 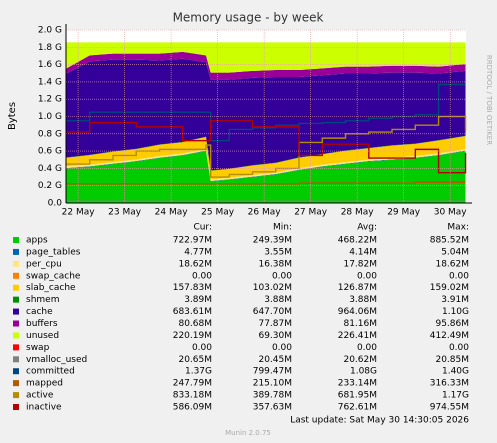 I want to click on legend-value: 683.61M, so click(x=192, y=312).